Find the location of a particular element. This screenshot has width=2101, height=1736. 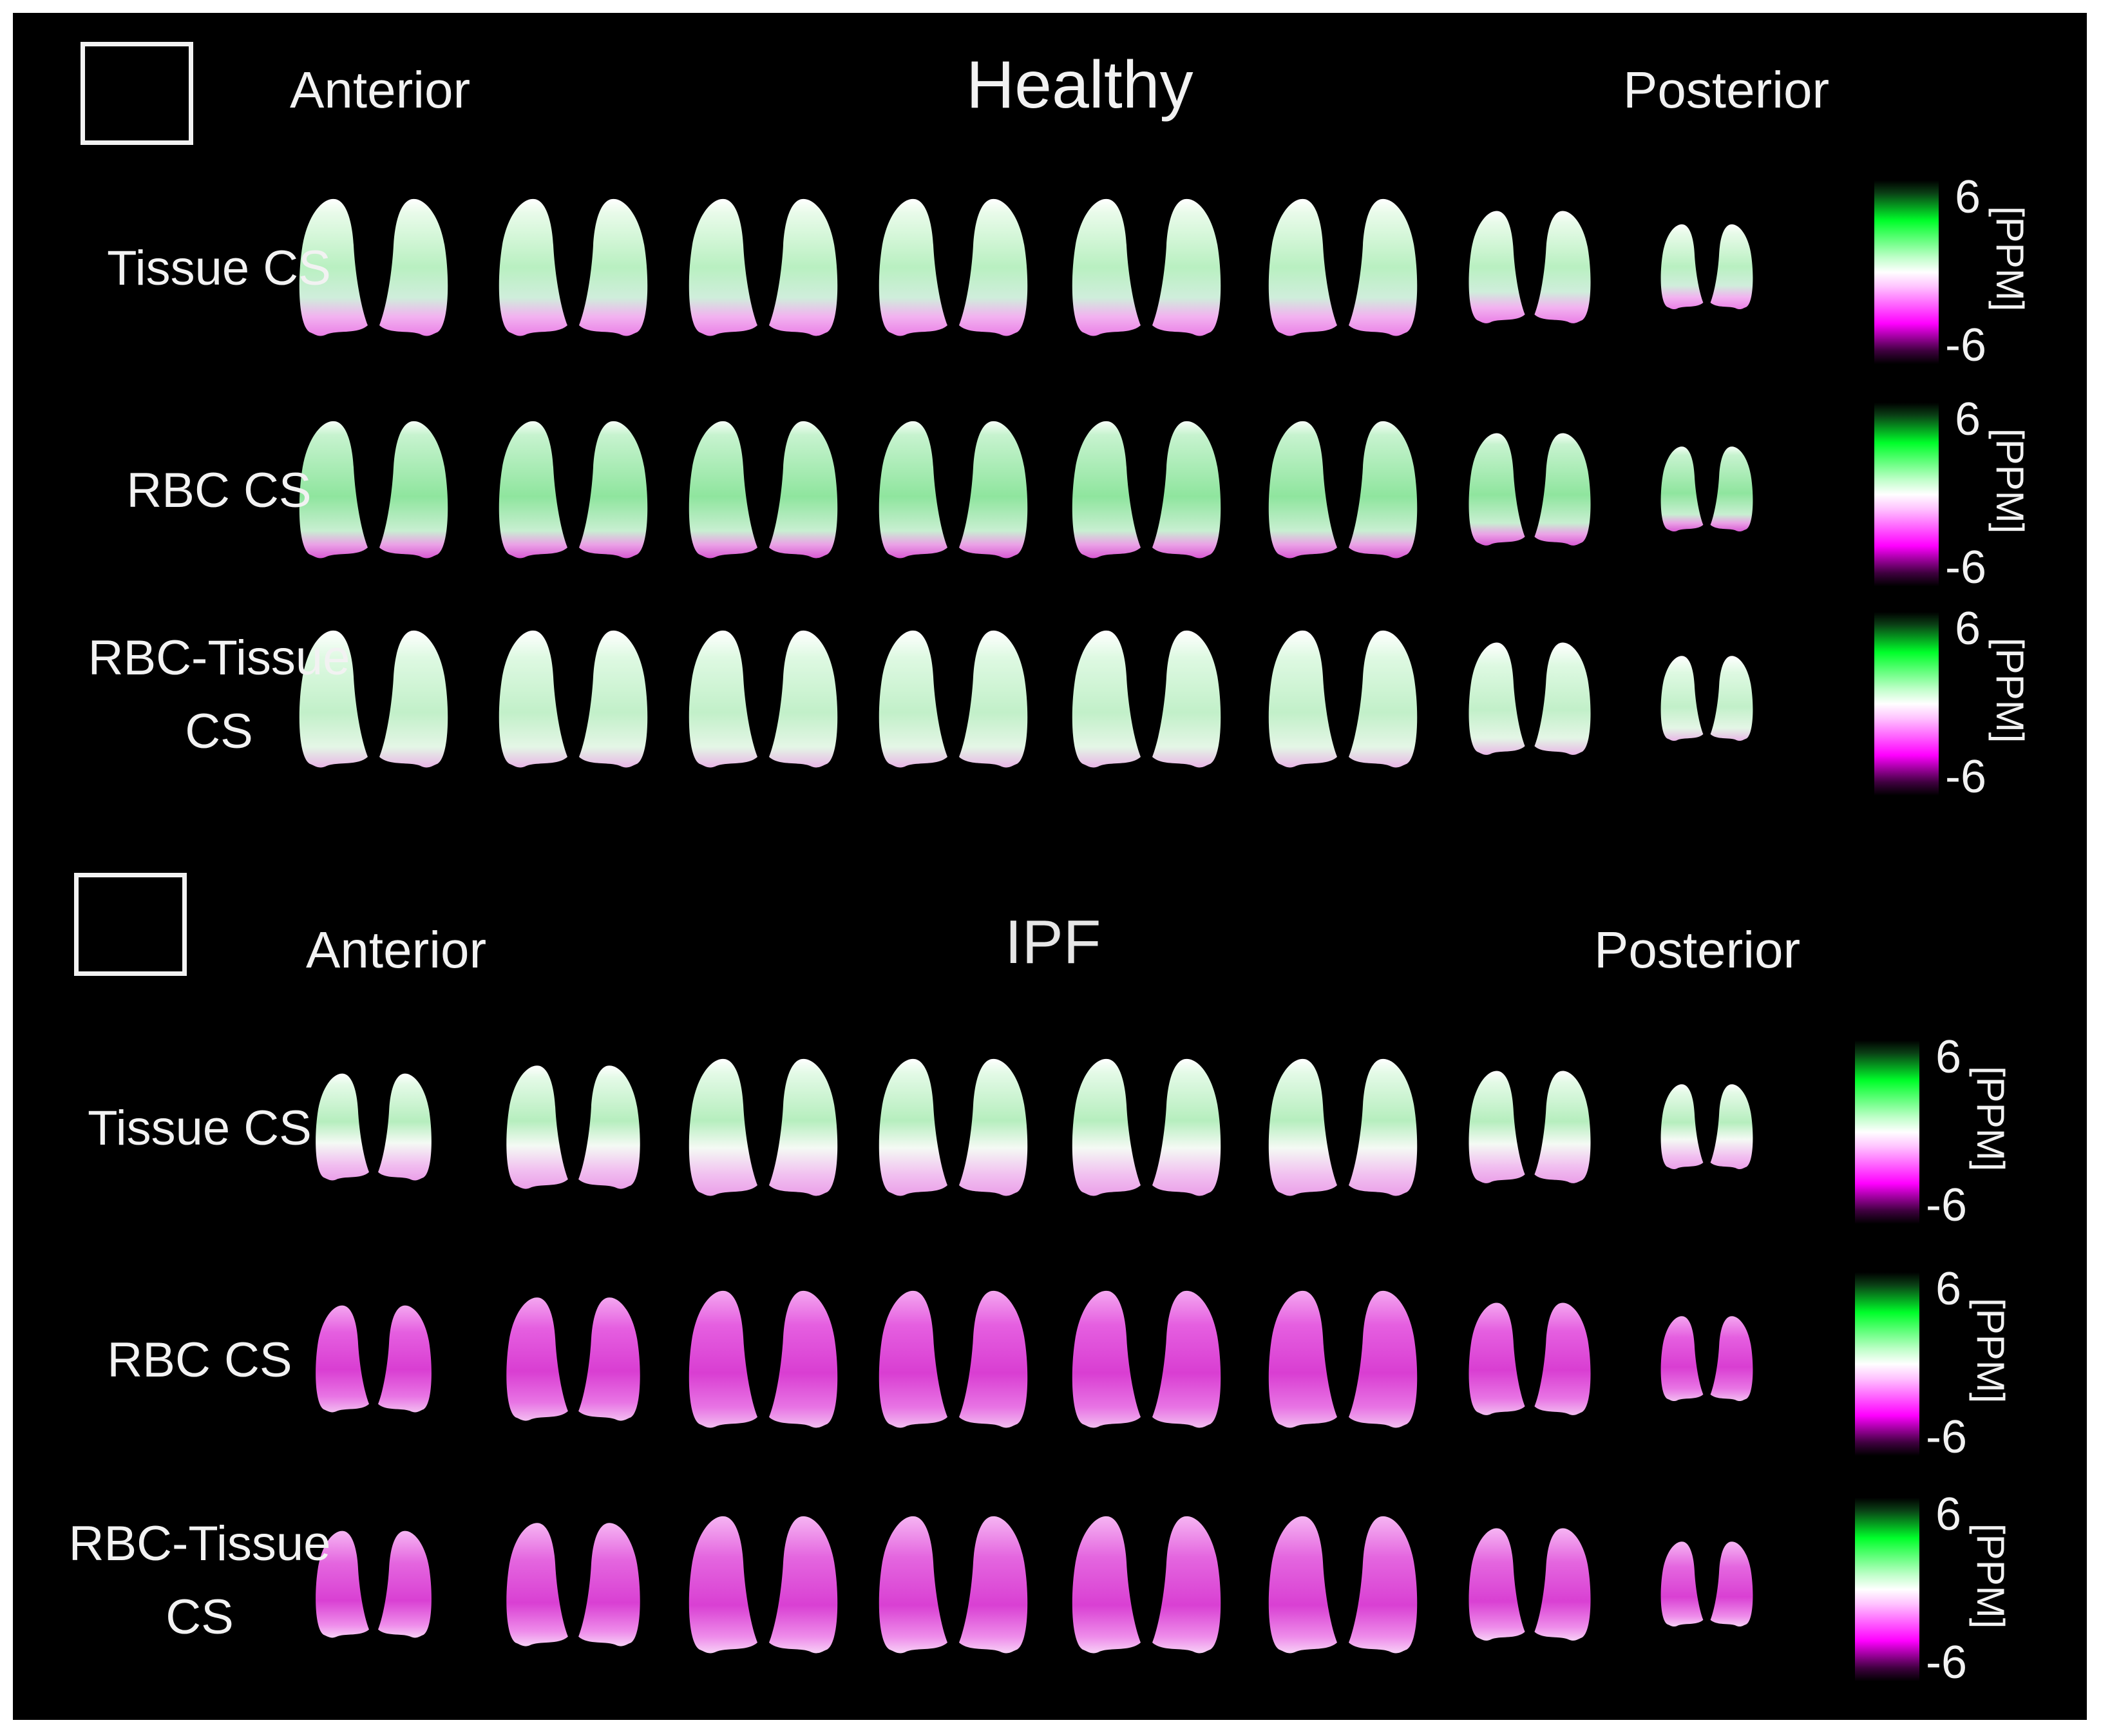

row-label-healthy-tissue: Tissue CS is located at coordinates (219, 268).